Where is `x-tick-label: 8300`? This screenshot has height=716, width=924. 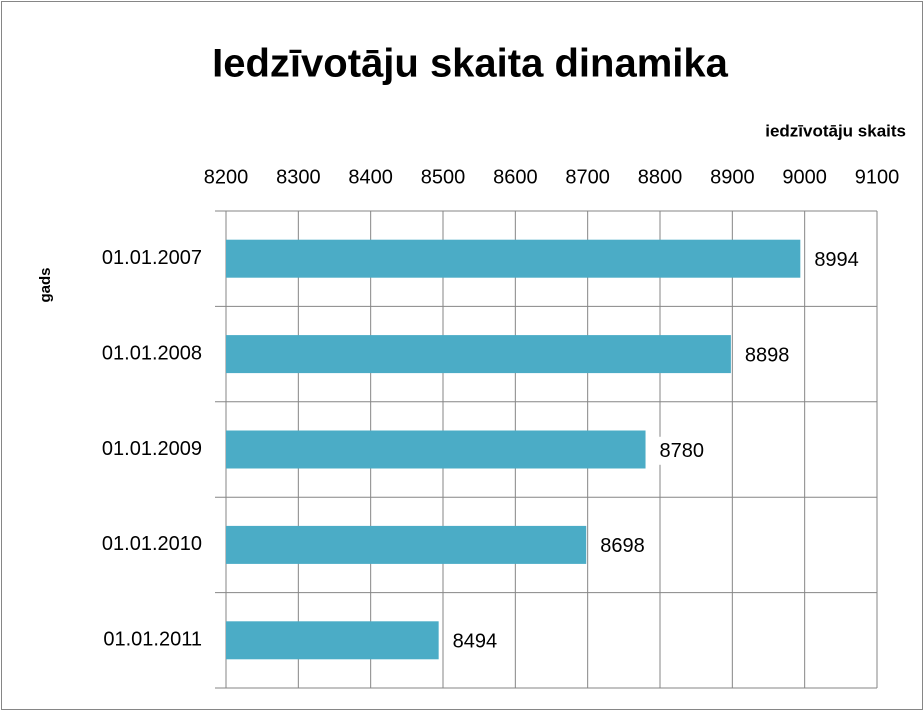
x-tick-label: 8300 is located at coordinates (298, 177).